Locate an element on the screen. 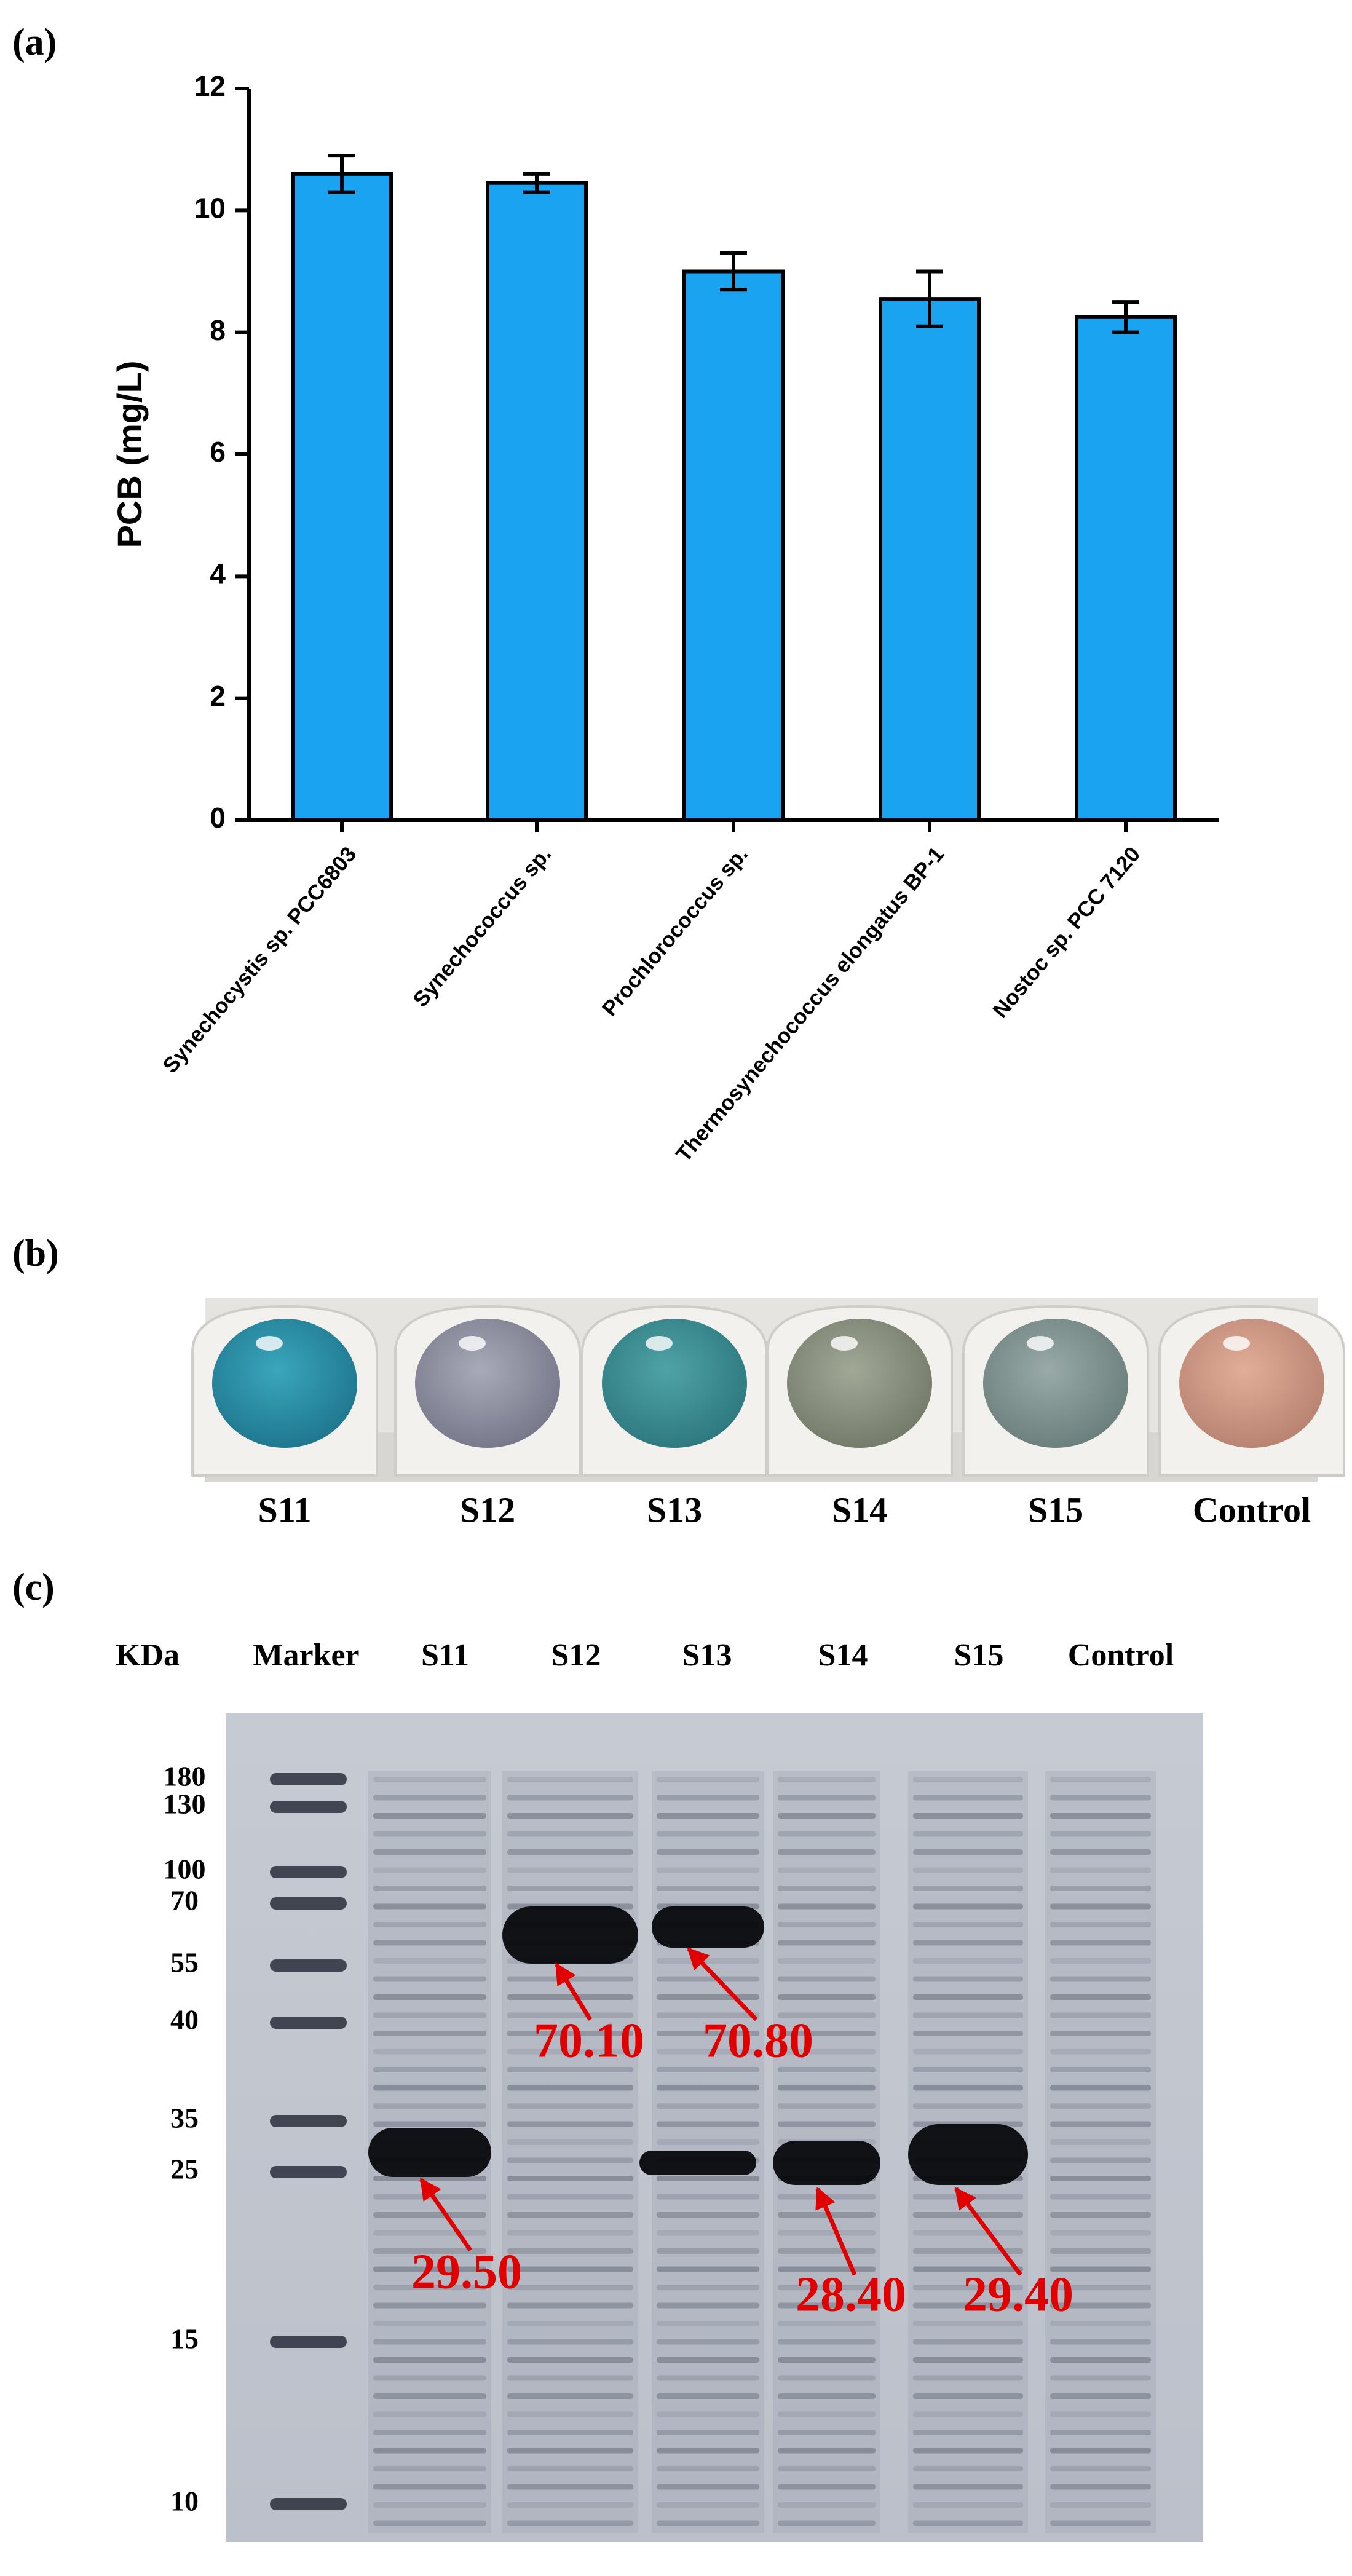 The image size is (1352, 2576). y-tick-label: 8 is located at coordinates (218, 330).